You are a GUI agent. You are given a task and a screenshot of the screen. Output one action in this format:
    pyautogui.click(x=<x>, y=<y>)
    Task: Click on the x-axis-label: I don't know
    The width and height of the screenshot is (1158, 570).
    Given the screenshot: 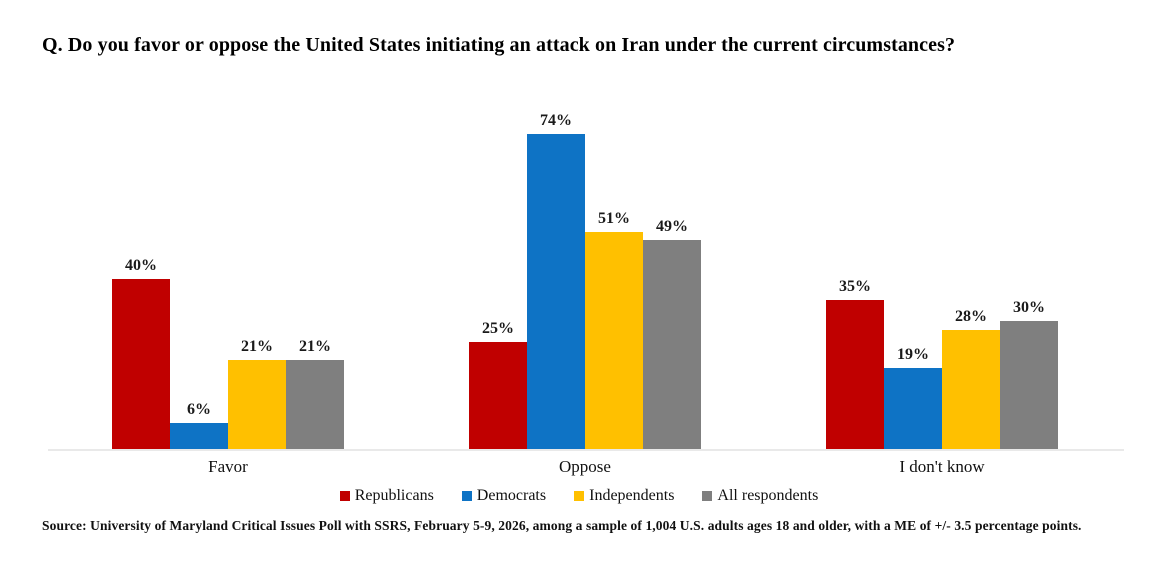 What is the action you would take?
    pyautogui.click(x=942, y=466)
    